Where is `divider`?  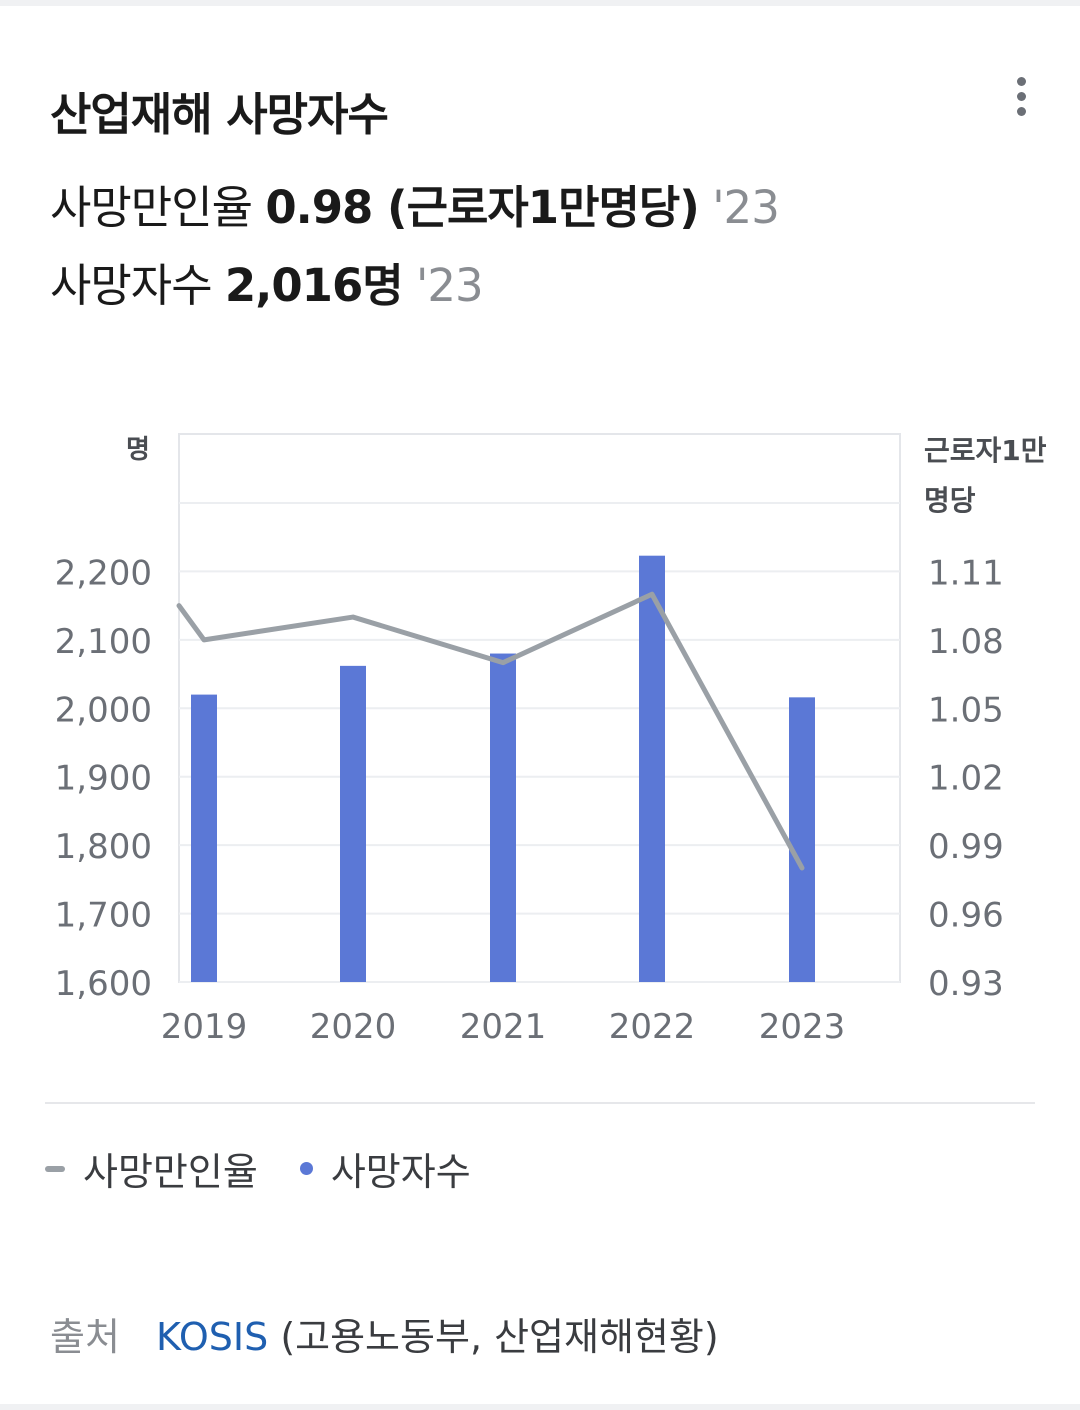 divider is located at coordinates (540, 1103).